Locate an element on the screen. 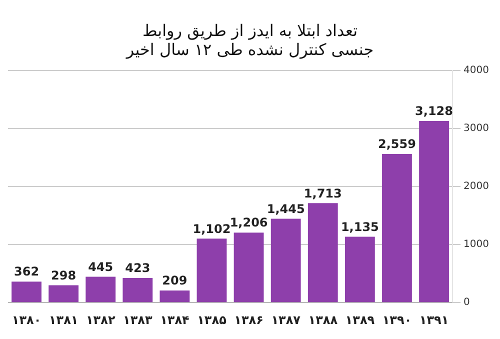 The image size is (500, 339). chart-title: تعداد ابتلا به ایدز از طریق روابط جنسی کنترل نشده طی ۱۲ سال اخیر is located at coordinates (249, 39).